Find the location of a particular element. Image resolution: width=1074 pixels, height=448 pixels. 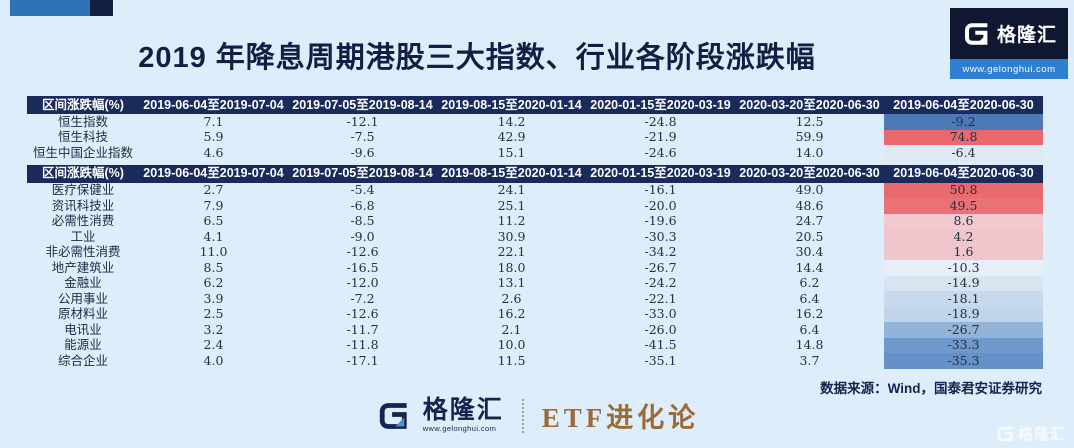

brand-logo-box: 格隆汇 www.gelonghui.com is located at coordinates (1009, 43).